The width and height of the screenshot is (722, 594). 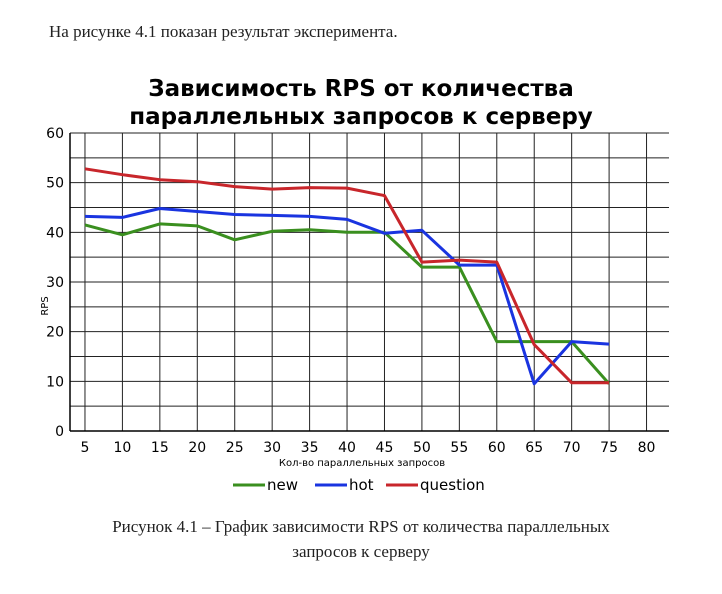 What do you see at coordinates (344, 485) in the screenshot?
I see `legend-item-hot: hot` at bounding box center [344, 485].